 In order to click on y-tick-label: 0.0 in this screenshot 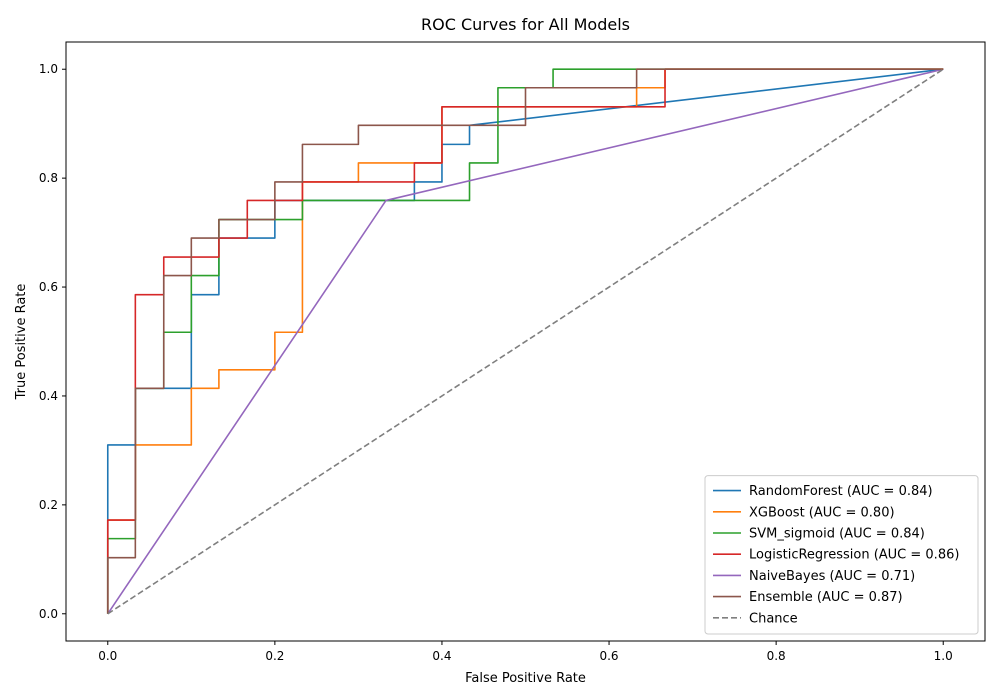, I will do `click(48, 614)`.